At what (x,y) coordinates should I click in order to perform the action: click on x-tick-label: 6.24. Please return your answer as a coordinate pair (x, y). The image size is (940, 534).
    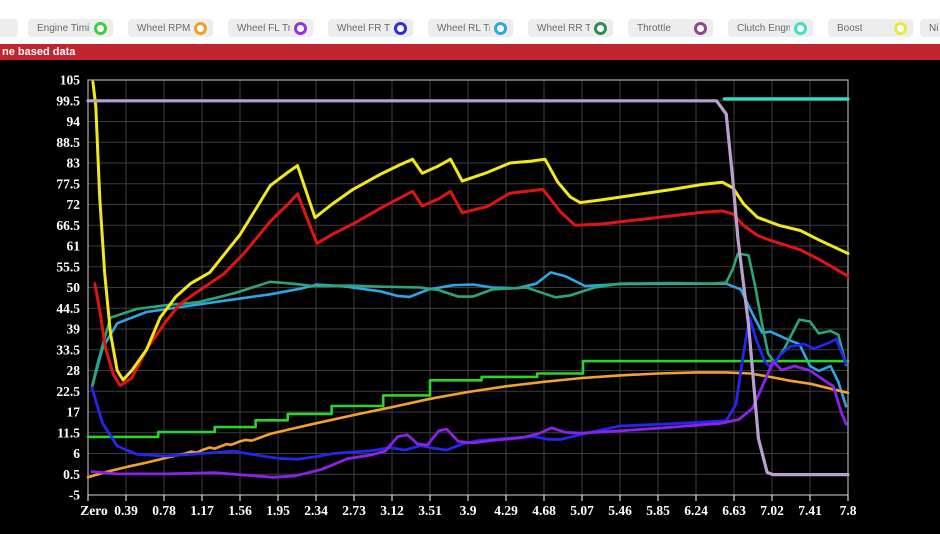
    Looking at the image, I should click on (696, 510).